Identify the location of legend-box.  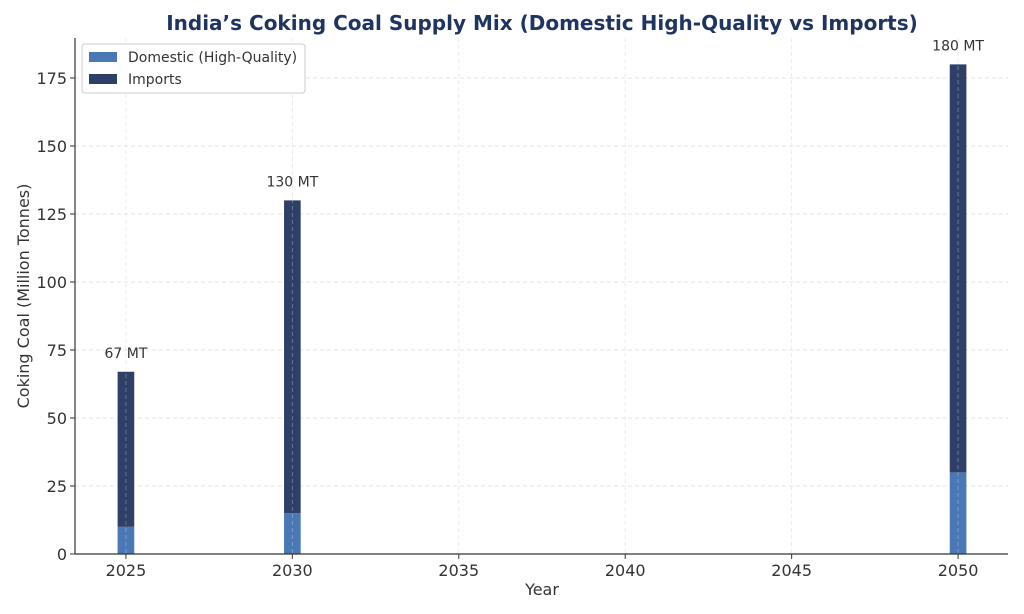
(193, 68).